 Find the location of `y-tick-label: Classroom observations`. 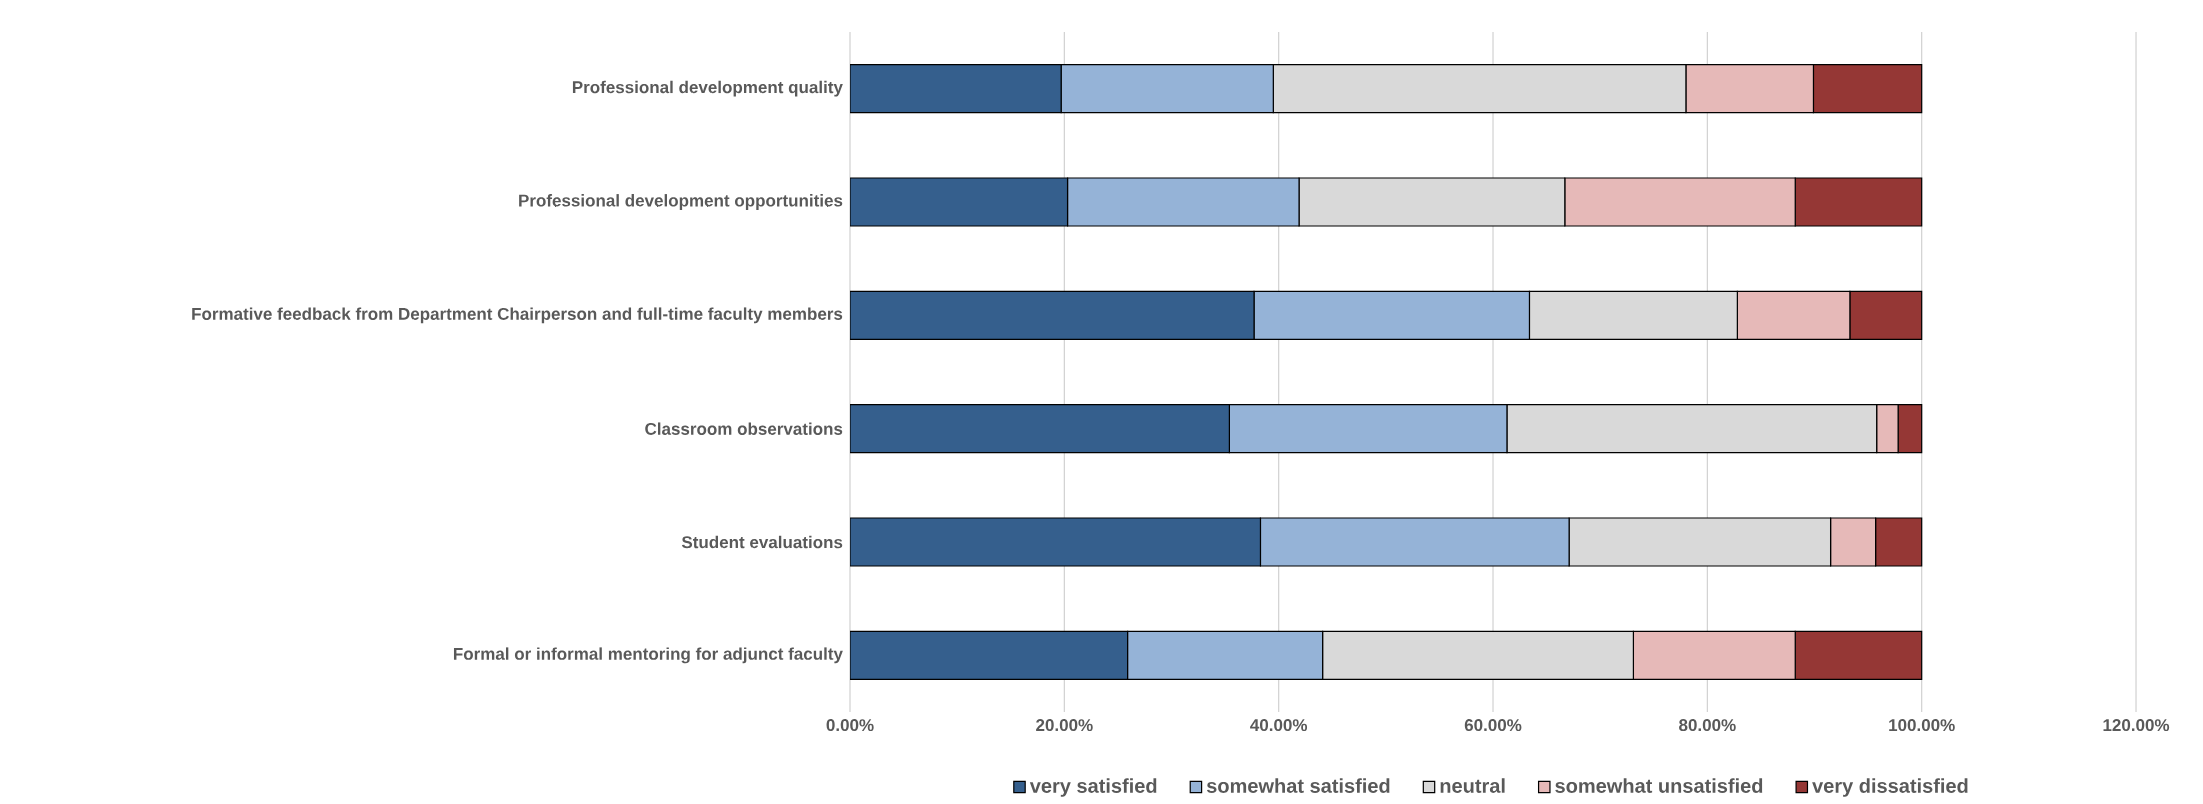

y-tick-label: Classroom observations is located at coordinates (744, 429).